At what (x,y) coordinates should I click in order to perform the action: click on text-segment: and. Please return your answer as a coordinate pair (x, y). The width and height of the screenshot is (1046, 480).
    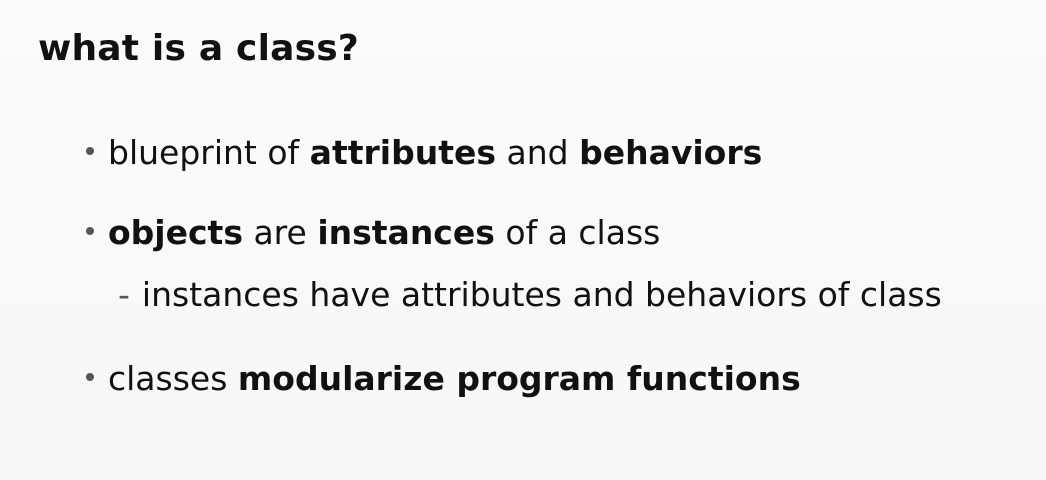
    Looking at the image, I should click on (538, 152).